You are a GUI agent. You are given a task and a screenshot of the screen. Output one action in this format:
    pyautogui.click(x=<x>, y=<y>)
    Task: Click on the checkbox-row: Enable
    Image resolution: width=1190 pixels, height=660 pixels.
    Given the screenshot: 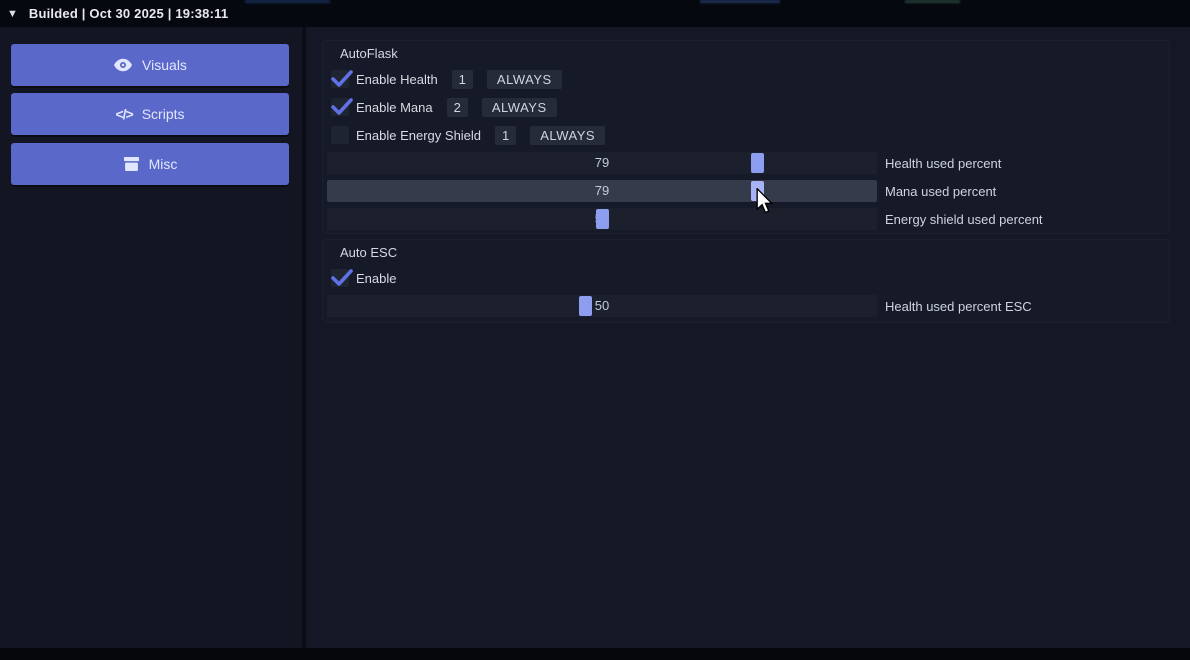 What is the action you would take?
    pyautogui.click(x=746, y=278)
    